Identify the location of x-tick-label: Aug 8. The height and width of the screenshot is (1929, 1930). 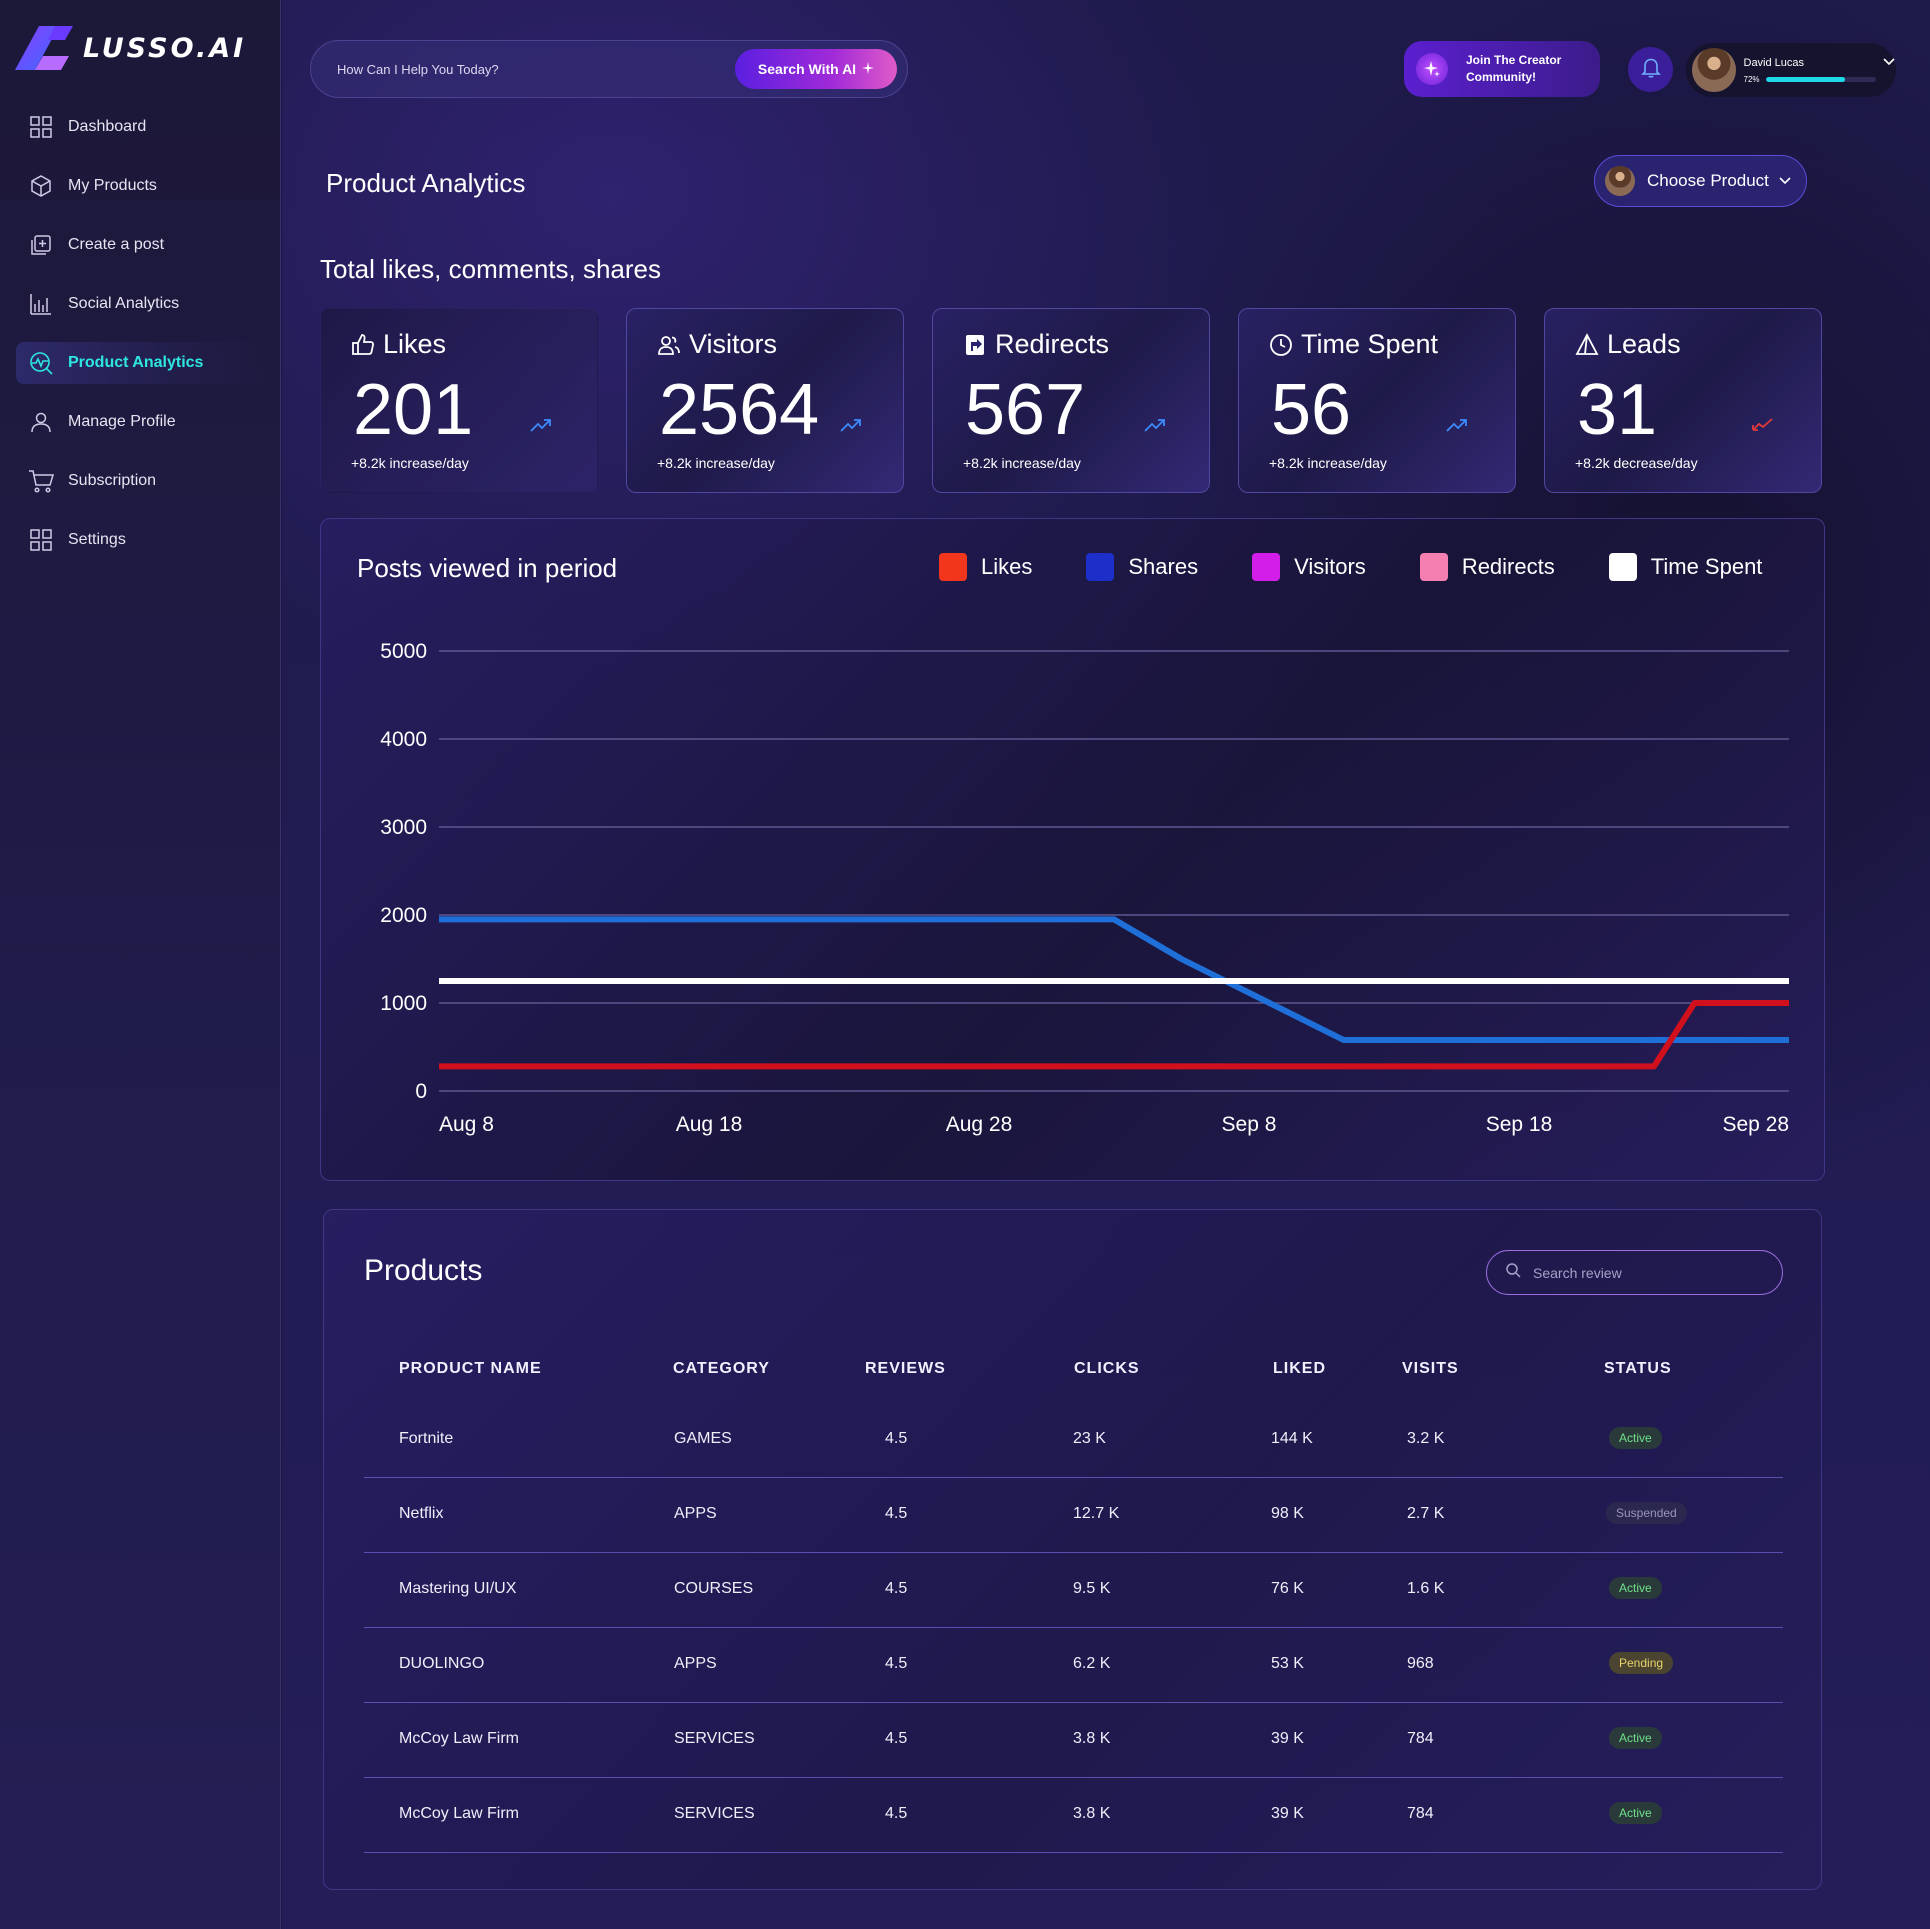
(466, 1124).